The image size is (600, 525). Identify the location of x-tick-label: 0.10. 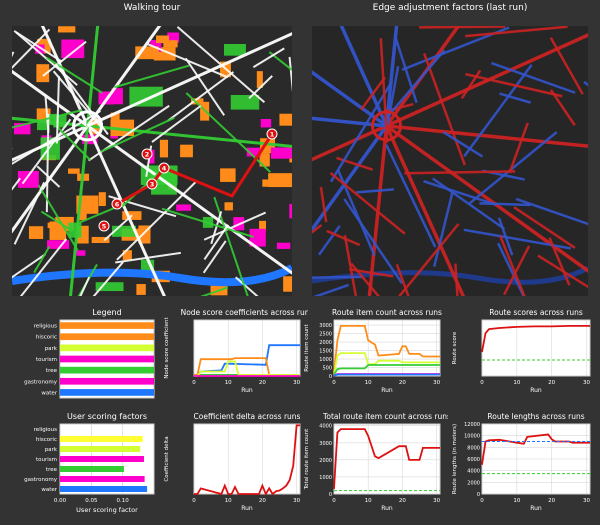
(123, 501).